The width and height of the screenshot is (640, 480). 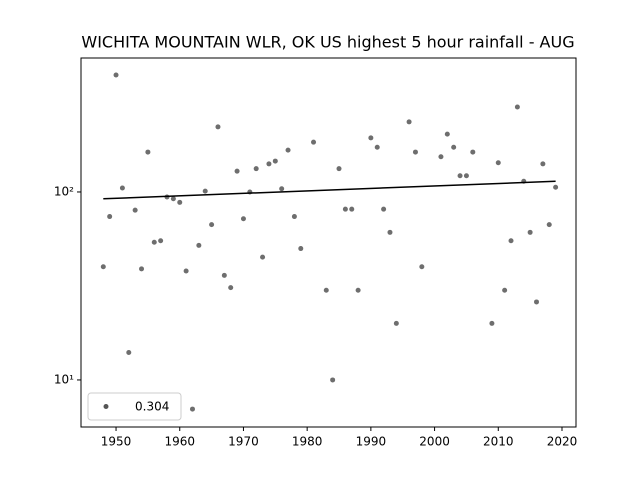 What do you see at coordinates (152, 407) in the screenshot?
I see `legend-label: 0.304` at bounding box center [152, 407].